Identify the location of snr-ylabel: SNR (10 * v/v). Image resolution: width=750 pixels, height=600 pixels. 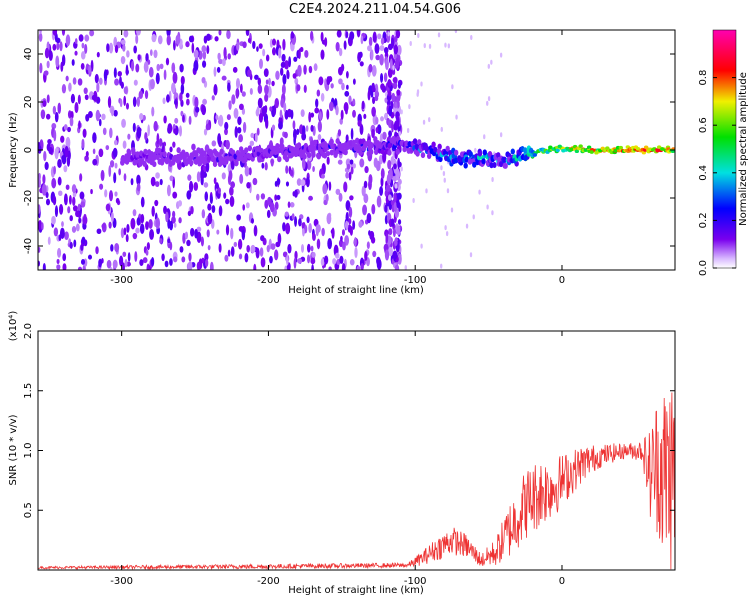
(13, 449).